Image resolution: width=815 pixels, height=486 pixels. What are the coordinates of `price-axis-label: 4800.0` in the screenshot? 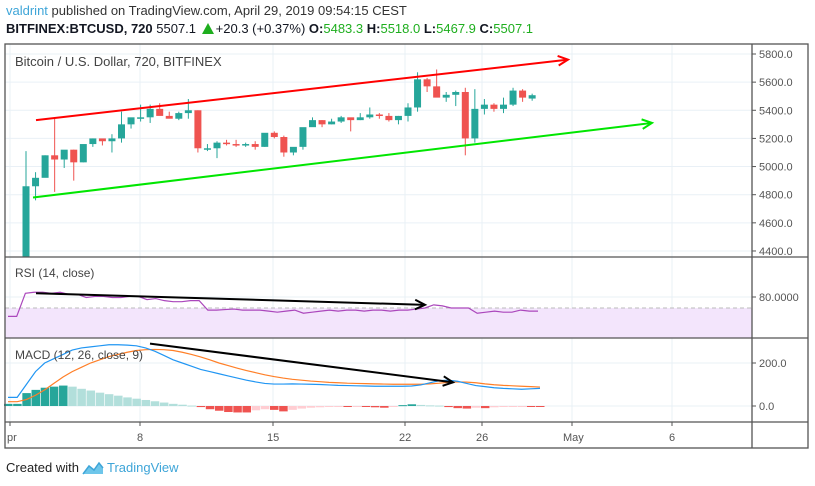 It's located at (776, 196).